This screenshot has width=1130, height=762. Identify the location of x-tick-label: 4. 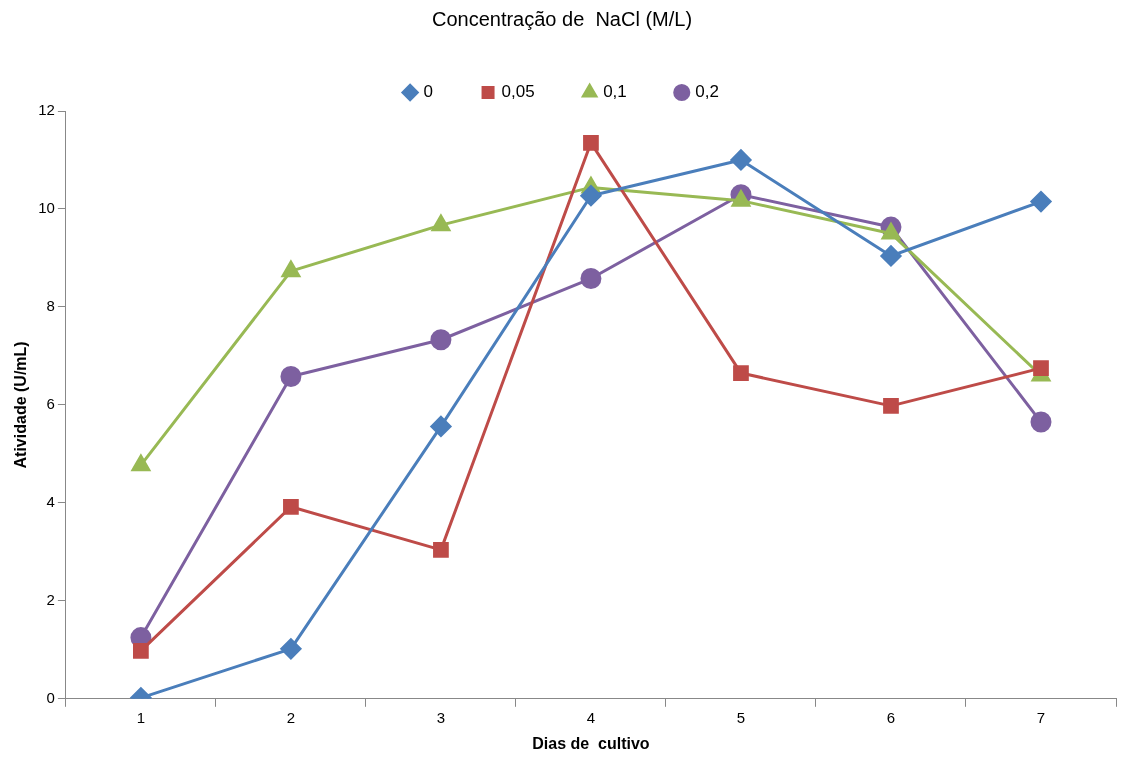
(591, 717).